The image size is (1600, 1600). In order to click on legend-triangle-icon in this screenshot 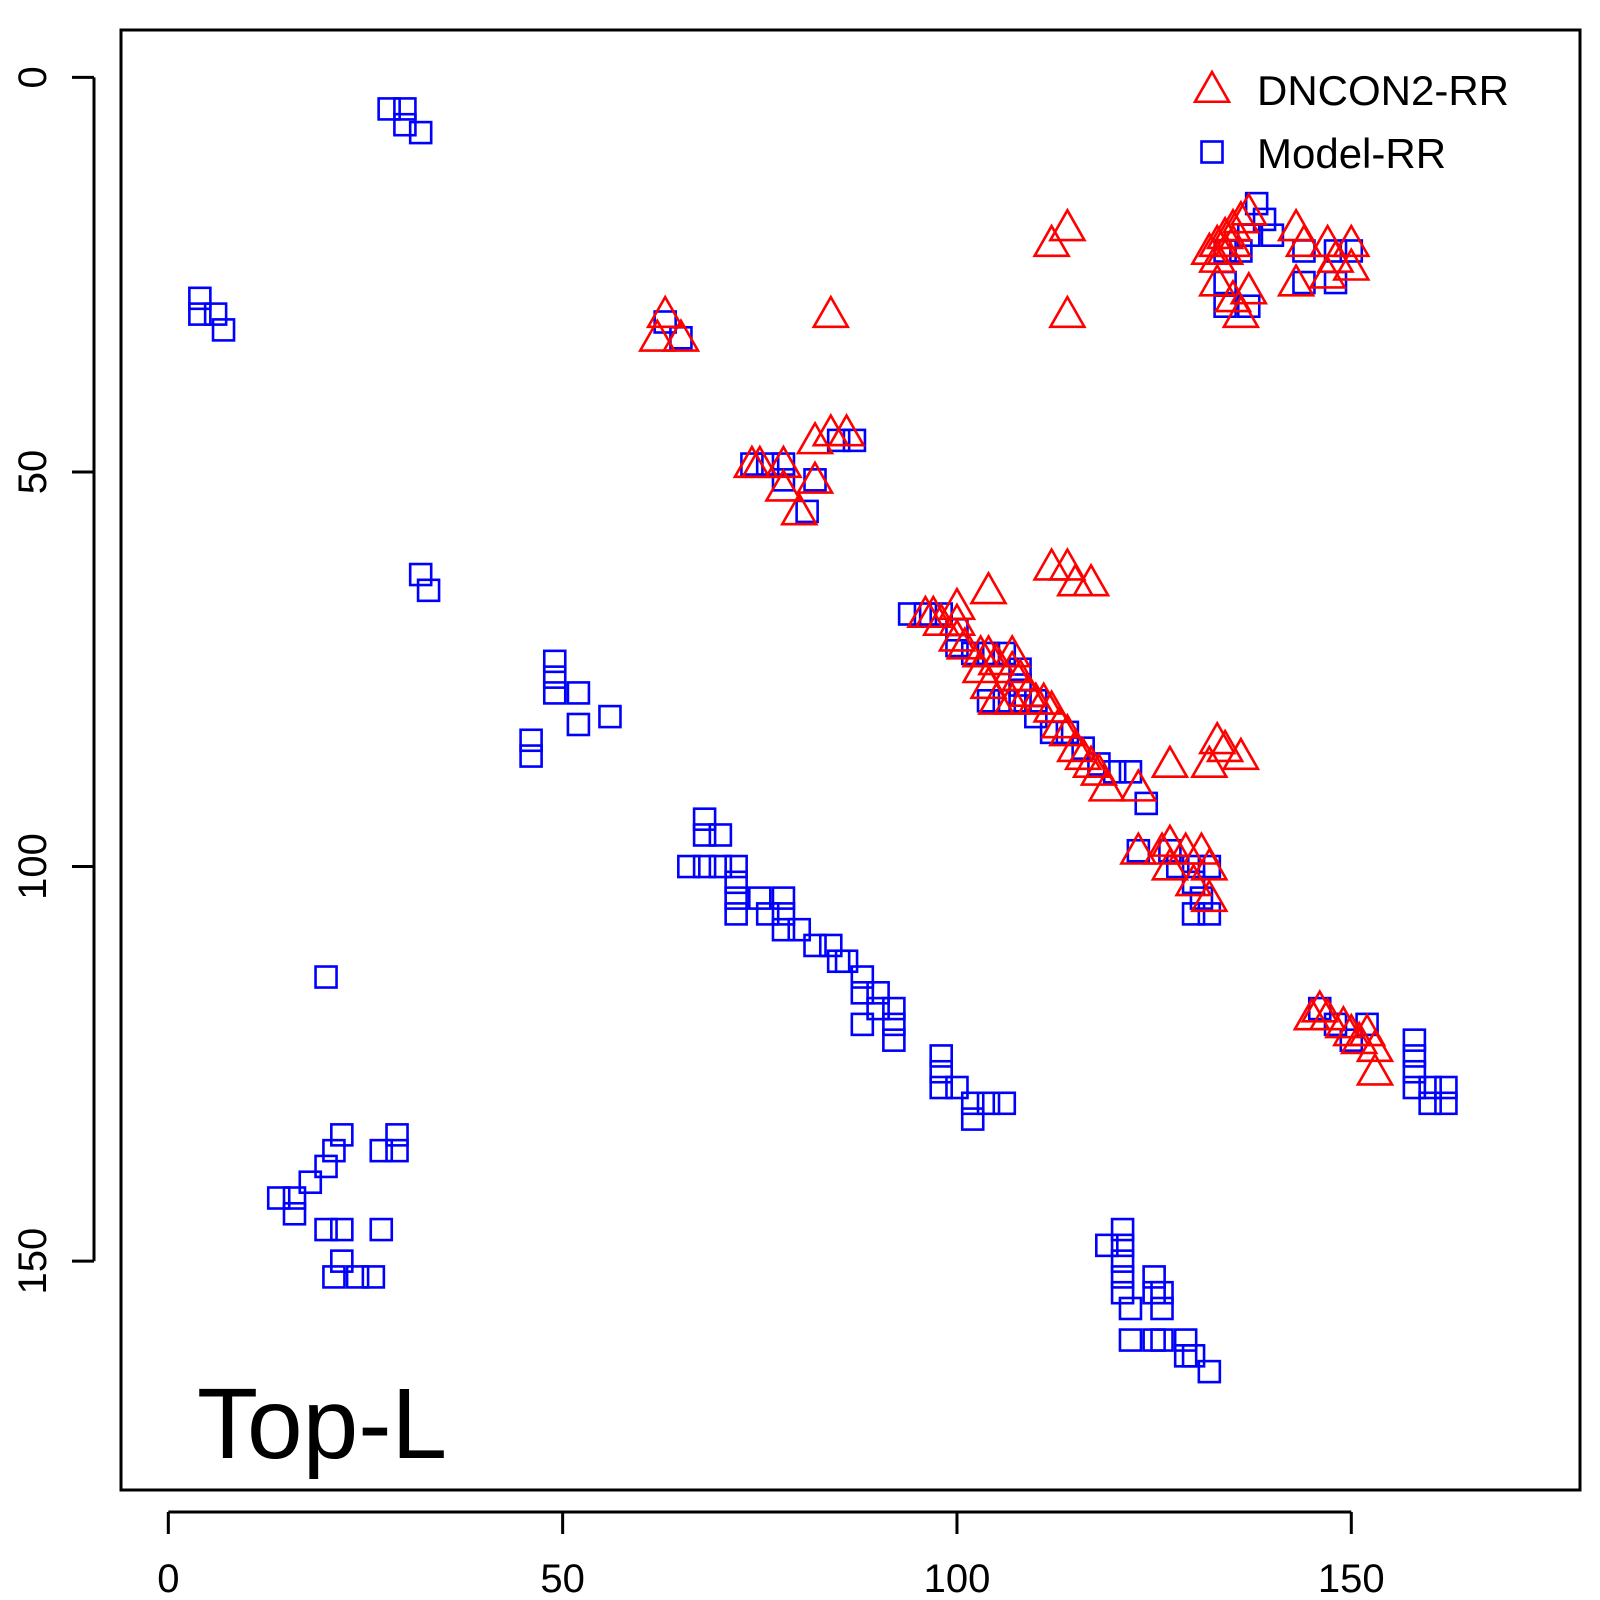, I will do `click(1212, 86)`.